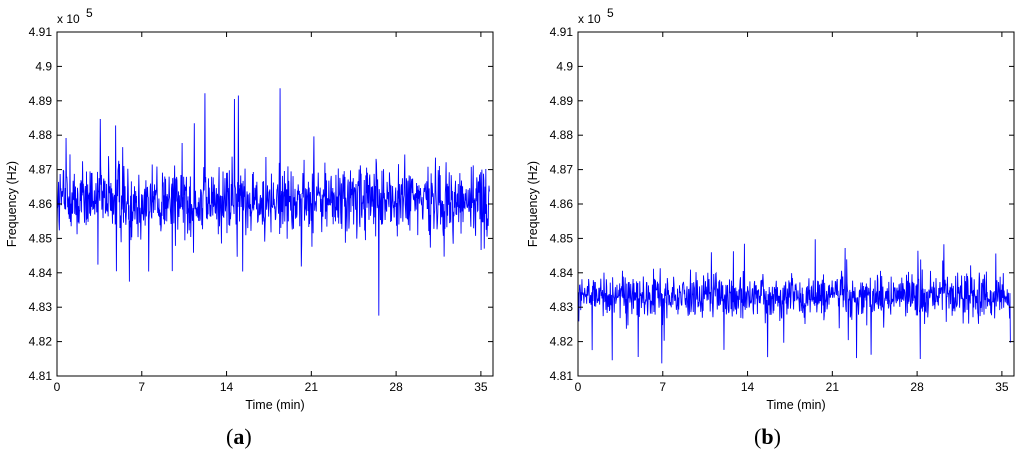 This screenshot has width=1024, height=459. I want to click on series-line, so click(794, 301).